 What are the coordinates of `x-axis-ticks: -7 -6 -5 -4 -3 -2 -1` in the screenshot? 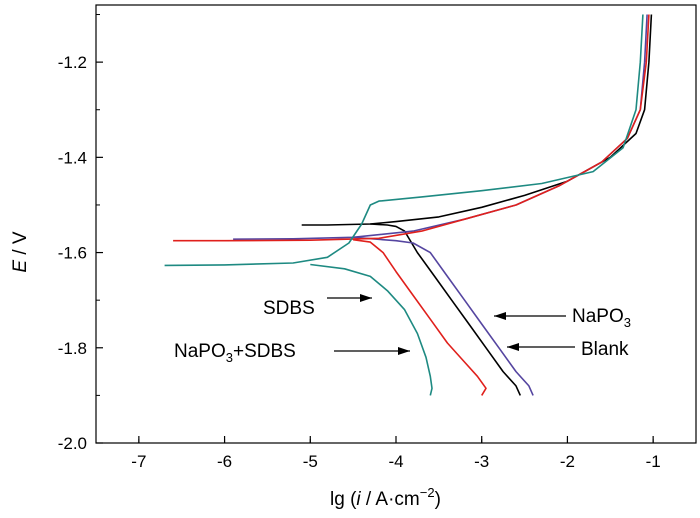 It's located at (396, 453).